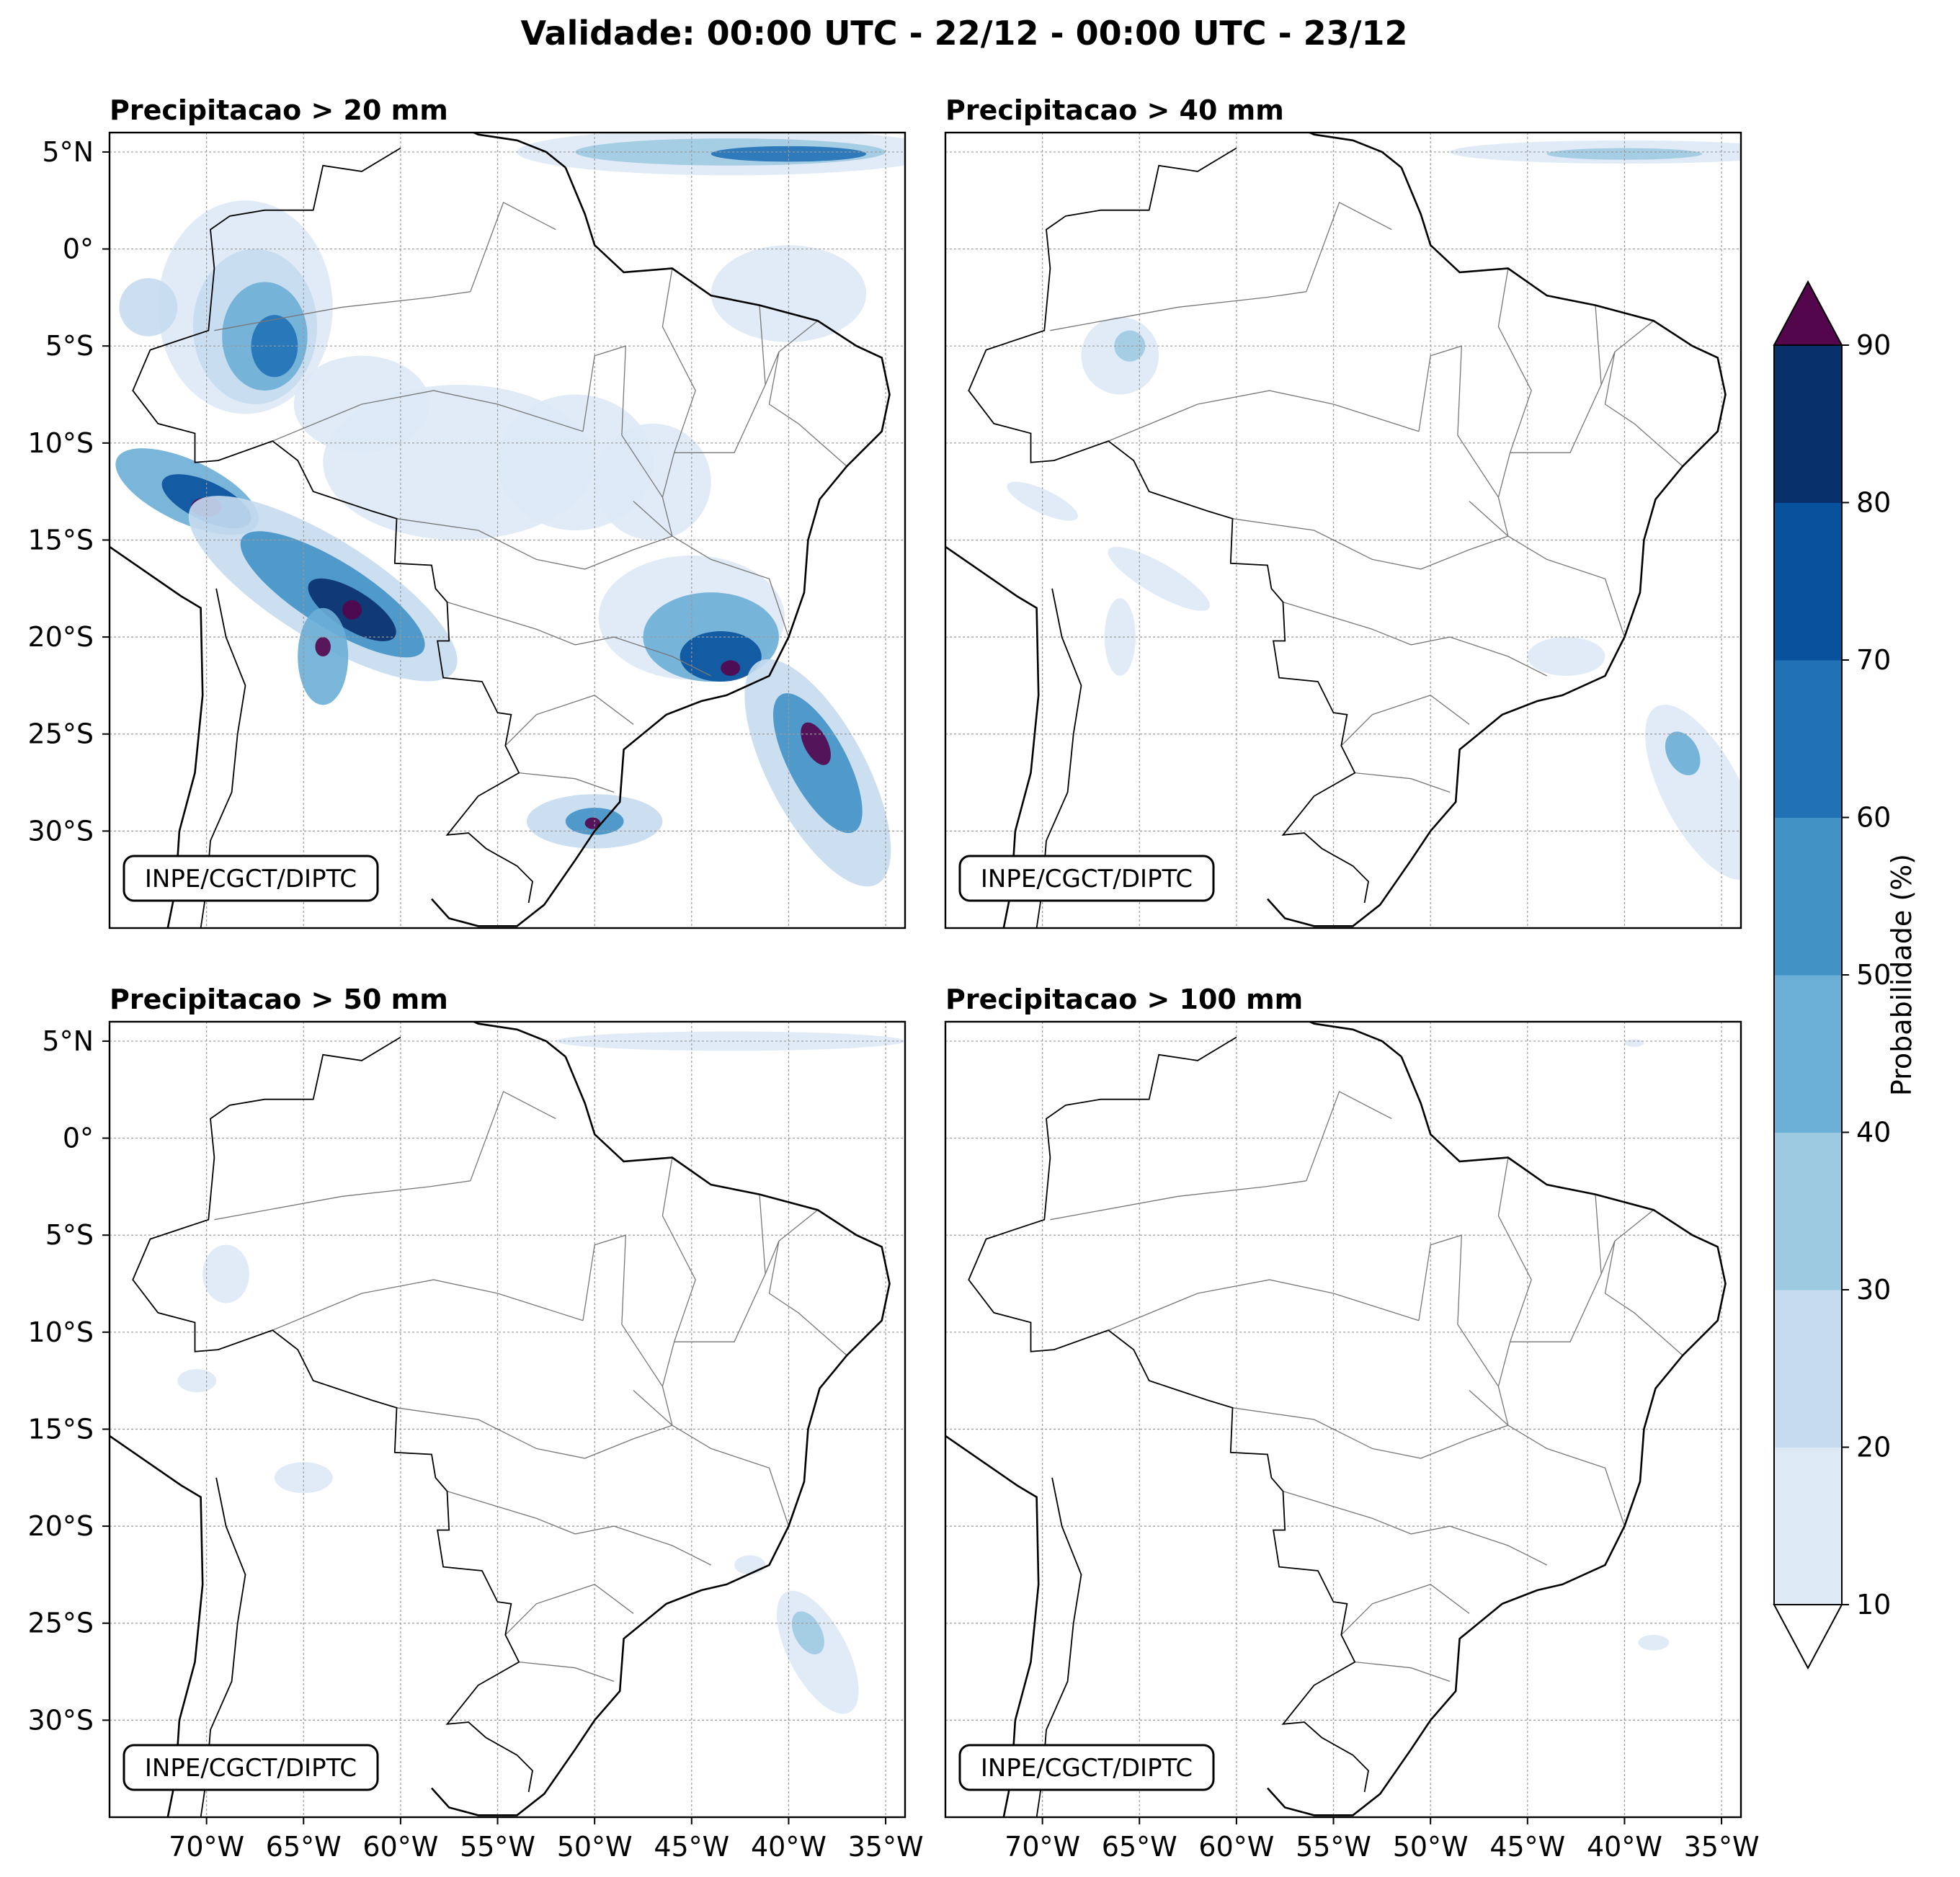  What do you see at coordinates (1873, 660) in the screenshot?
I see `colorbar-tick-label: 70` at bounding box center [1873, 660].